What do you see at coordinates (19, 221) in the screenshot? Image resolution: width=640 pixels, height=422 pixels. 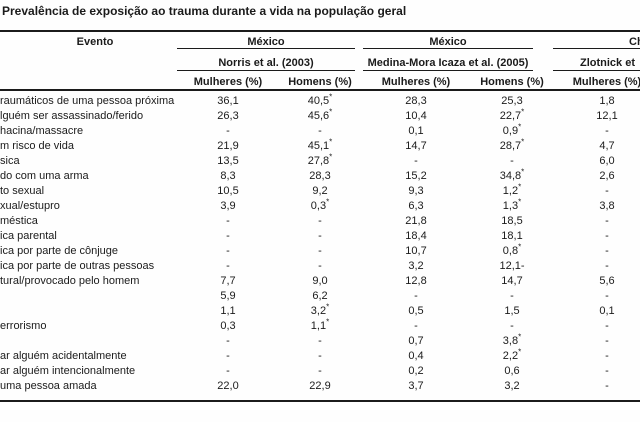 I see `event-label: méstica` at bounding box center [19, 221].